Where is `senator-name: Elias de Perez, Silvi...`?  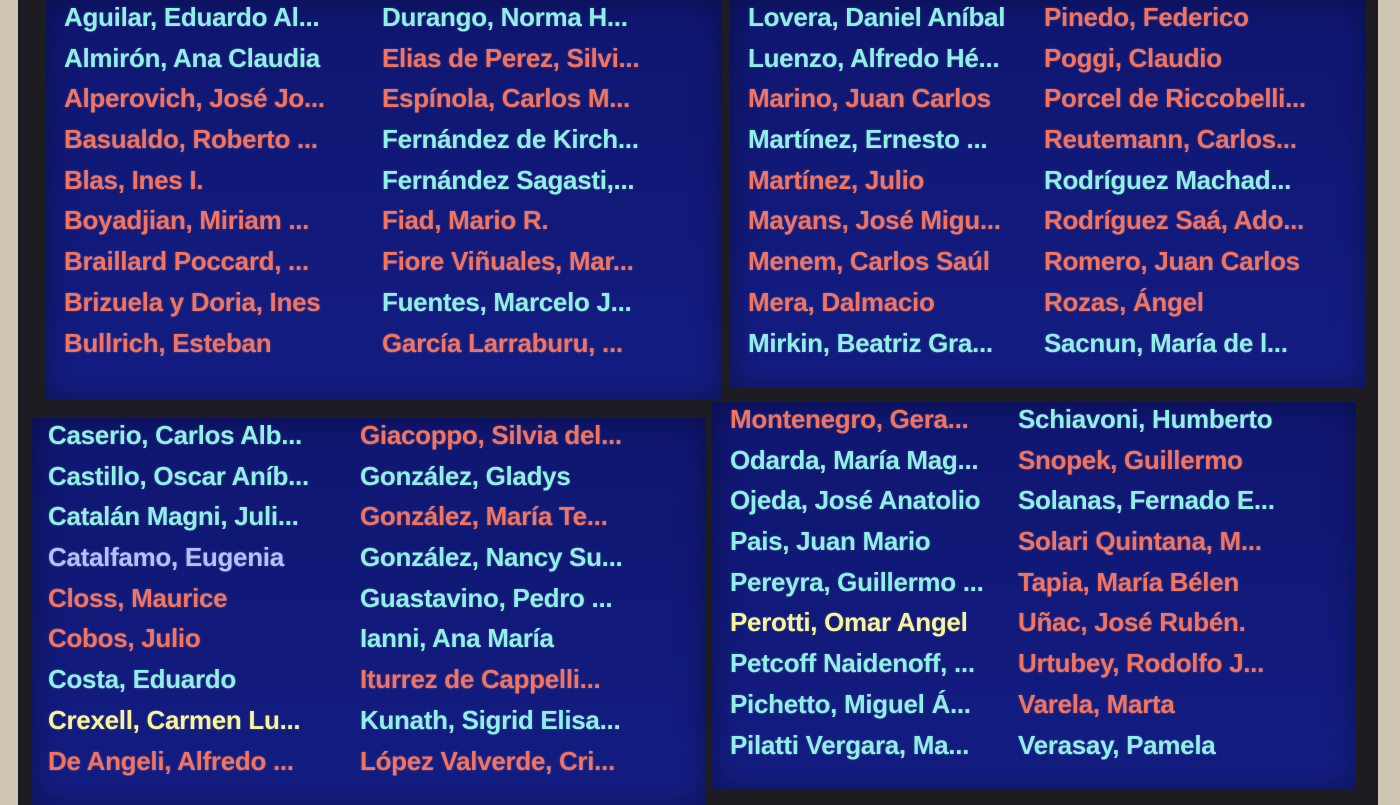 senator-name: Elias de Perez, Silvi... is located at coordinates (511, 57).